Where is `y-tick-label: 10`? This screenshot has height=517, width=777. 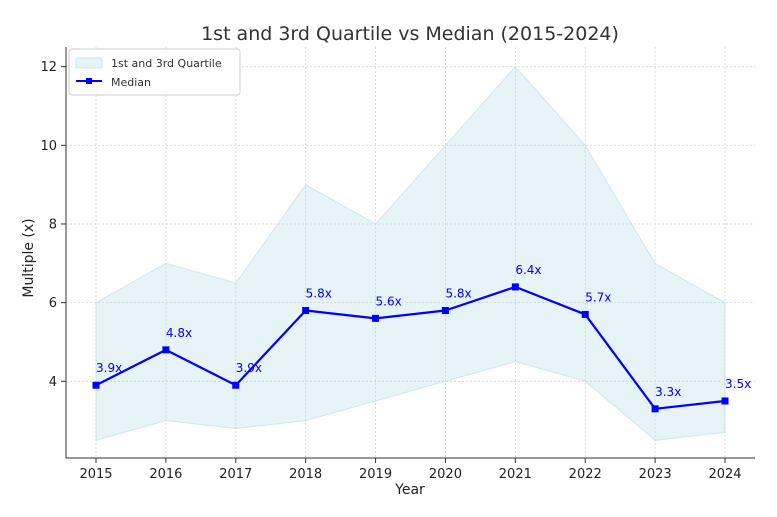 y-tick-label: 10 is located at coordinates (48, 146).